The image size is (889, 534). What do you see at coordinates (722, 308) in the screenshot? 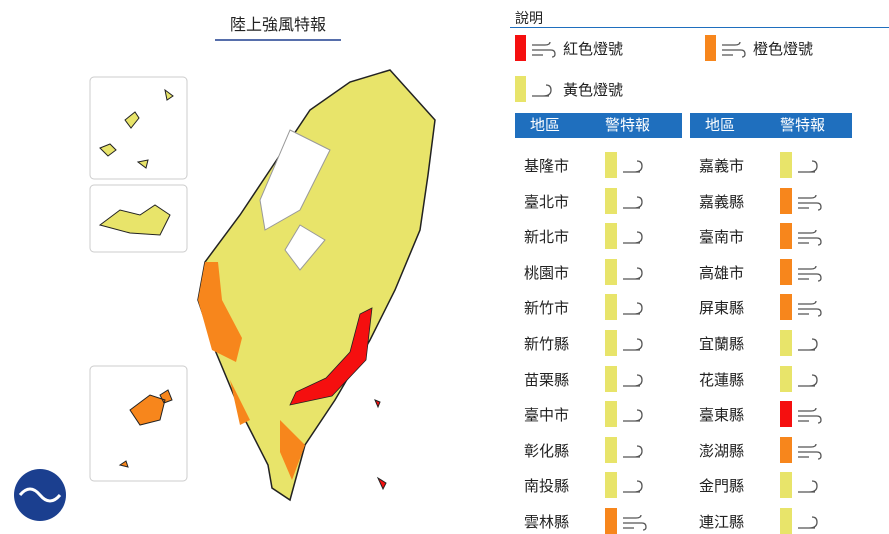
I see `region-name: 屏東縣` at bounding box center [722, 308].